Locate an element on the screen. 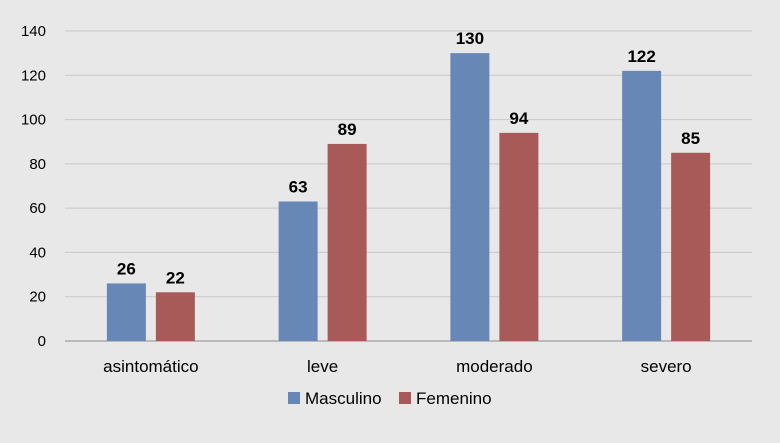  x-category-label: severo is located at coordinates (666, 366).